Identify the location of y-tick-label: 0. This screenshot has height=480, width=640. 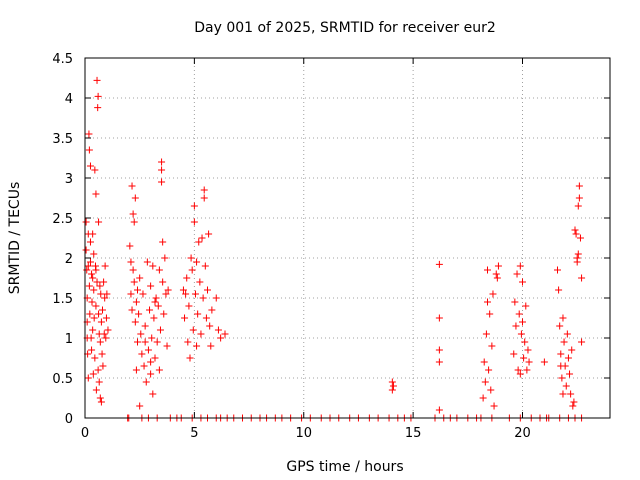
(69, 419).